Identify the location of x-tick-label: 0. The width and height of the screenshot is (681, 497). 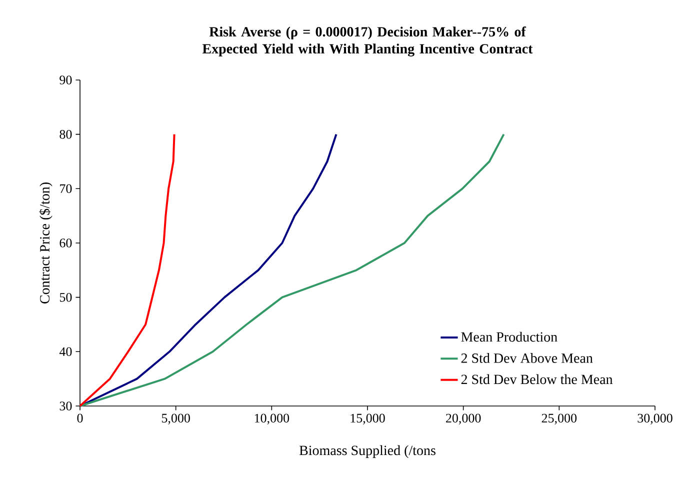
(80, 418).